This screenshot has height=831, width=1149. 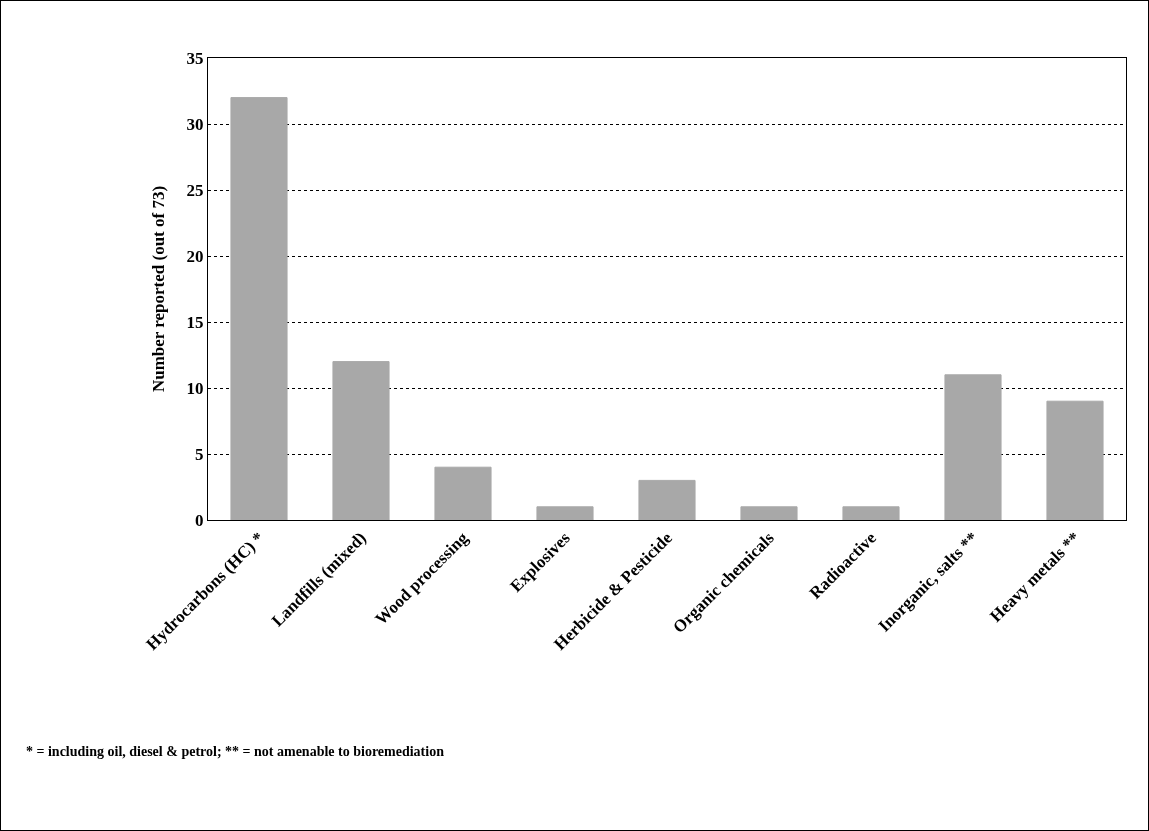 What do you see at coordinates (195, 124) in the screenshot?
I see `y-tick-label: 30` at bounding box center [195, 124].